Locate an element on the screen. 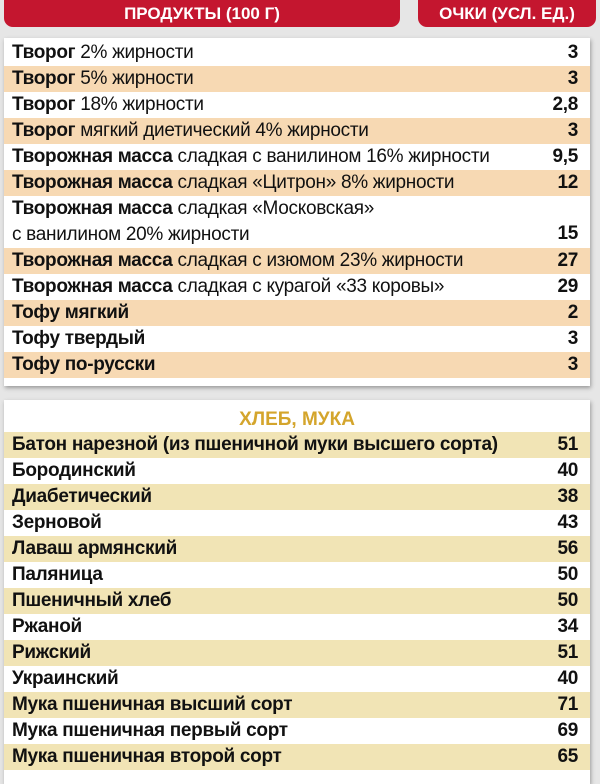 This screenshot has height=784, width=600. table-row: Тофу по-русски 3 is located at coordinates (297, 365).